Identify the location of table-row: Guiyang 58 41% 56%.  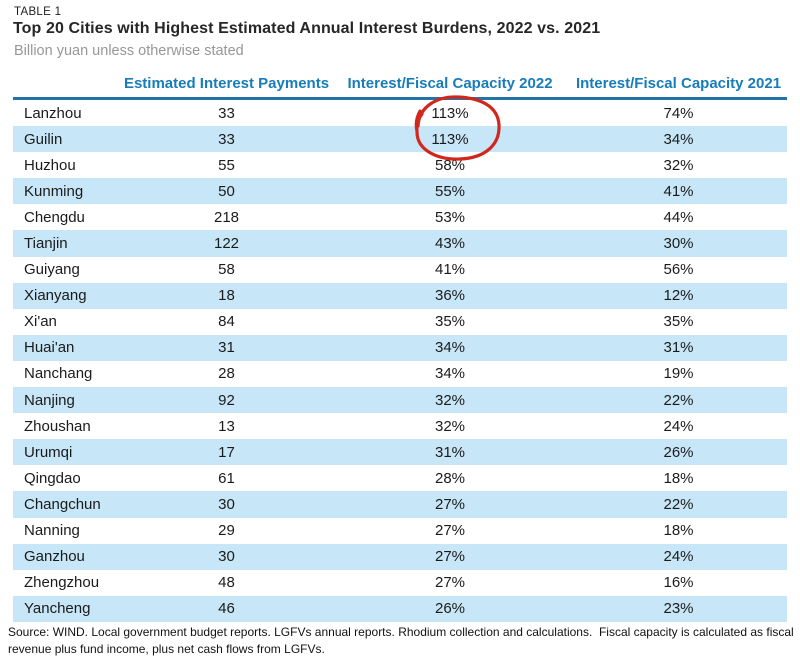
(400, 269).